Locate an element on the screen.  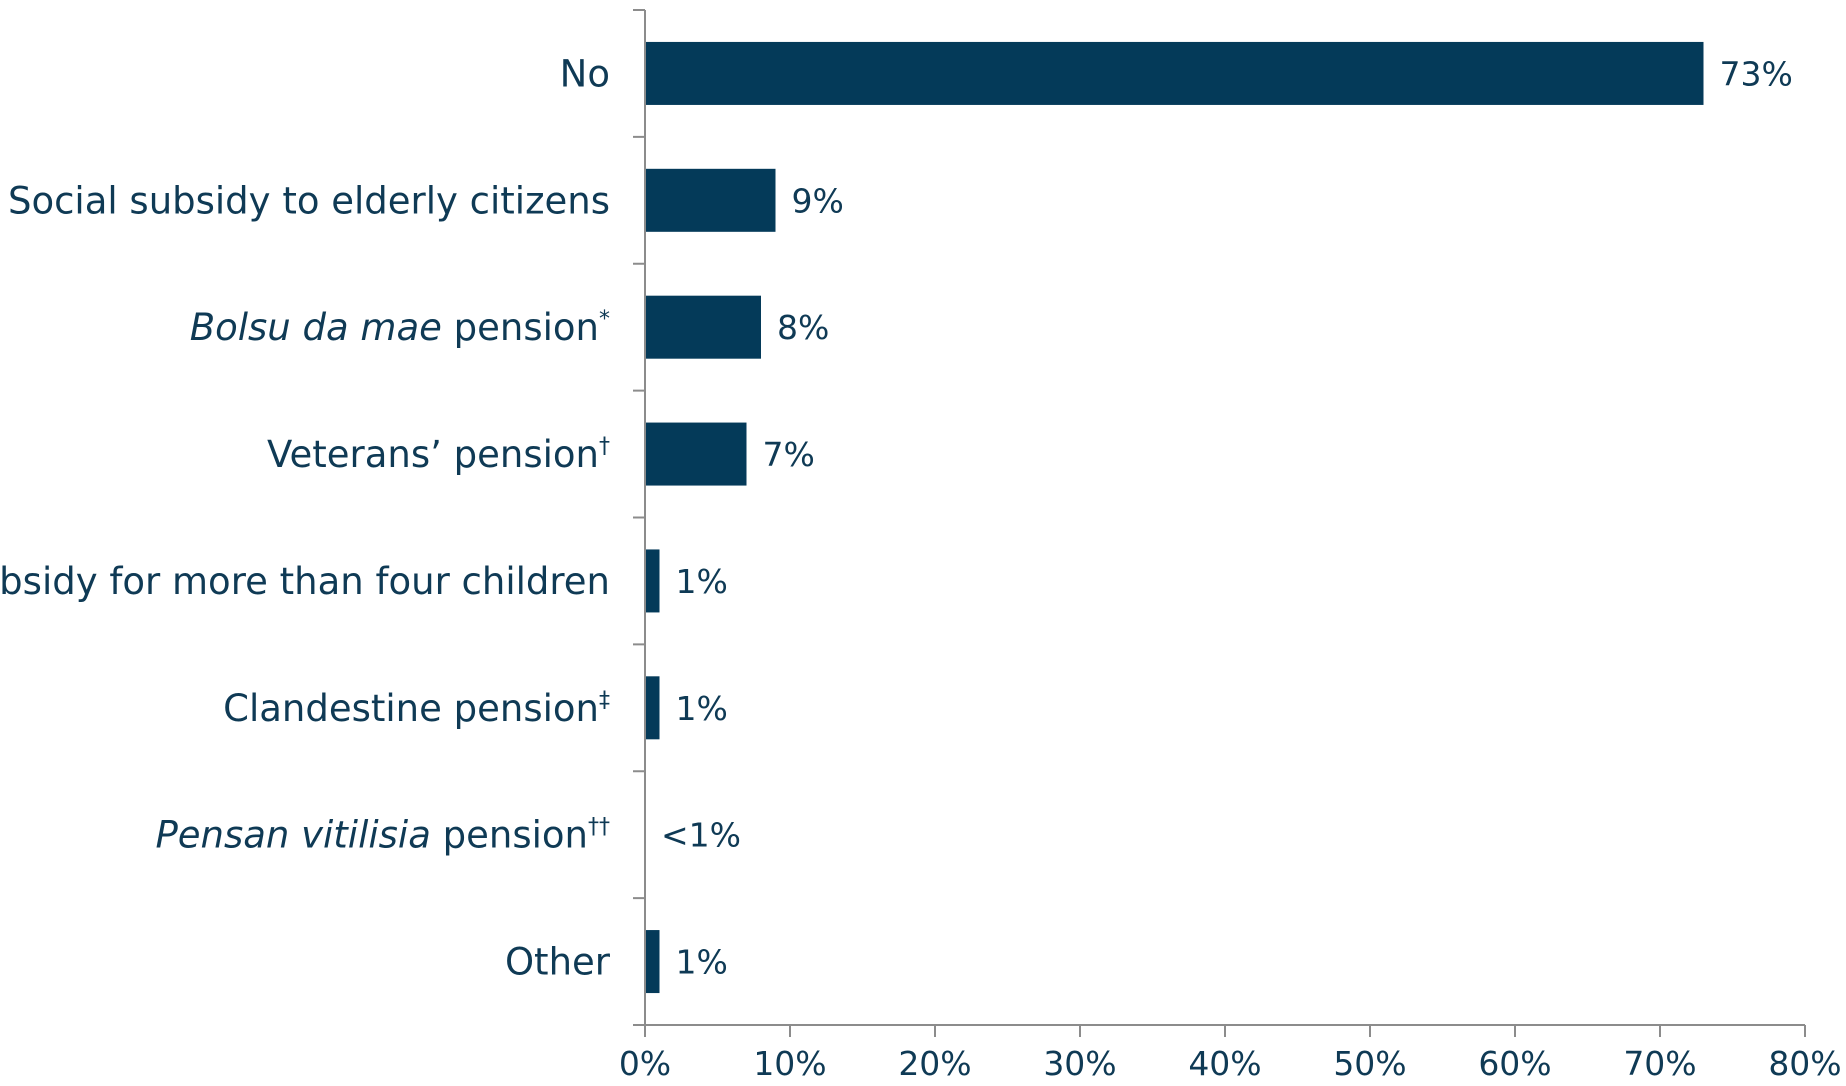
footnote-marker: * is located at coordinates (604, 319).